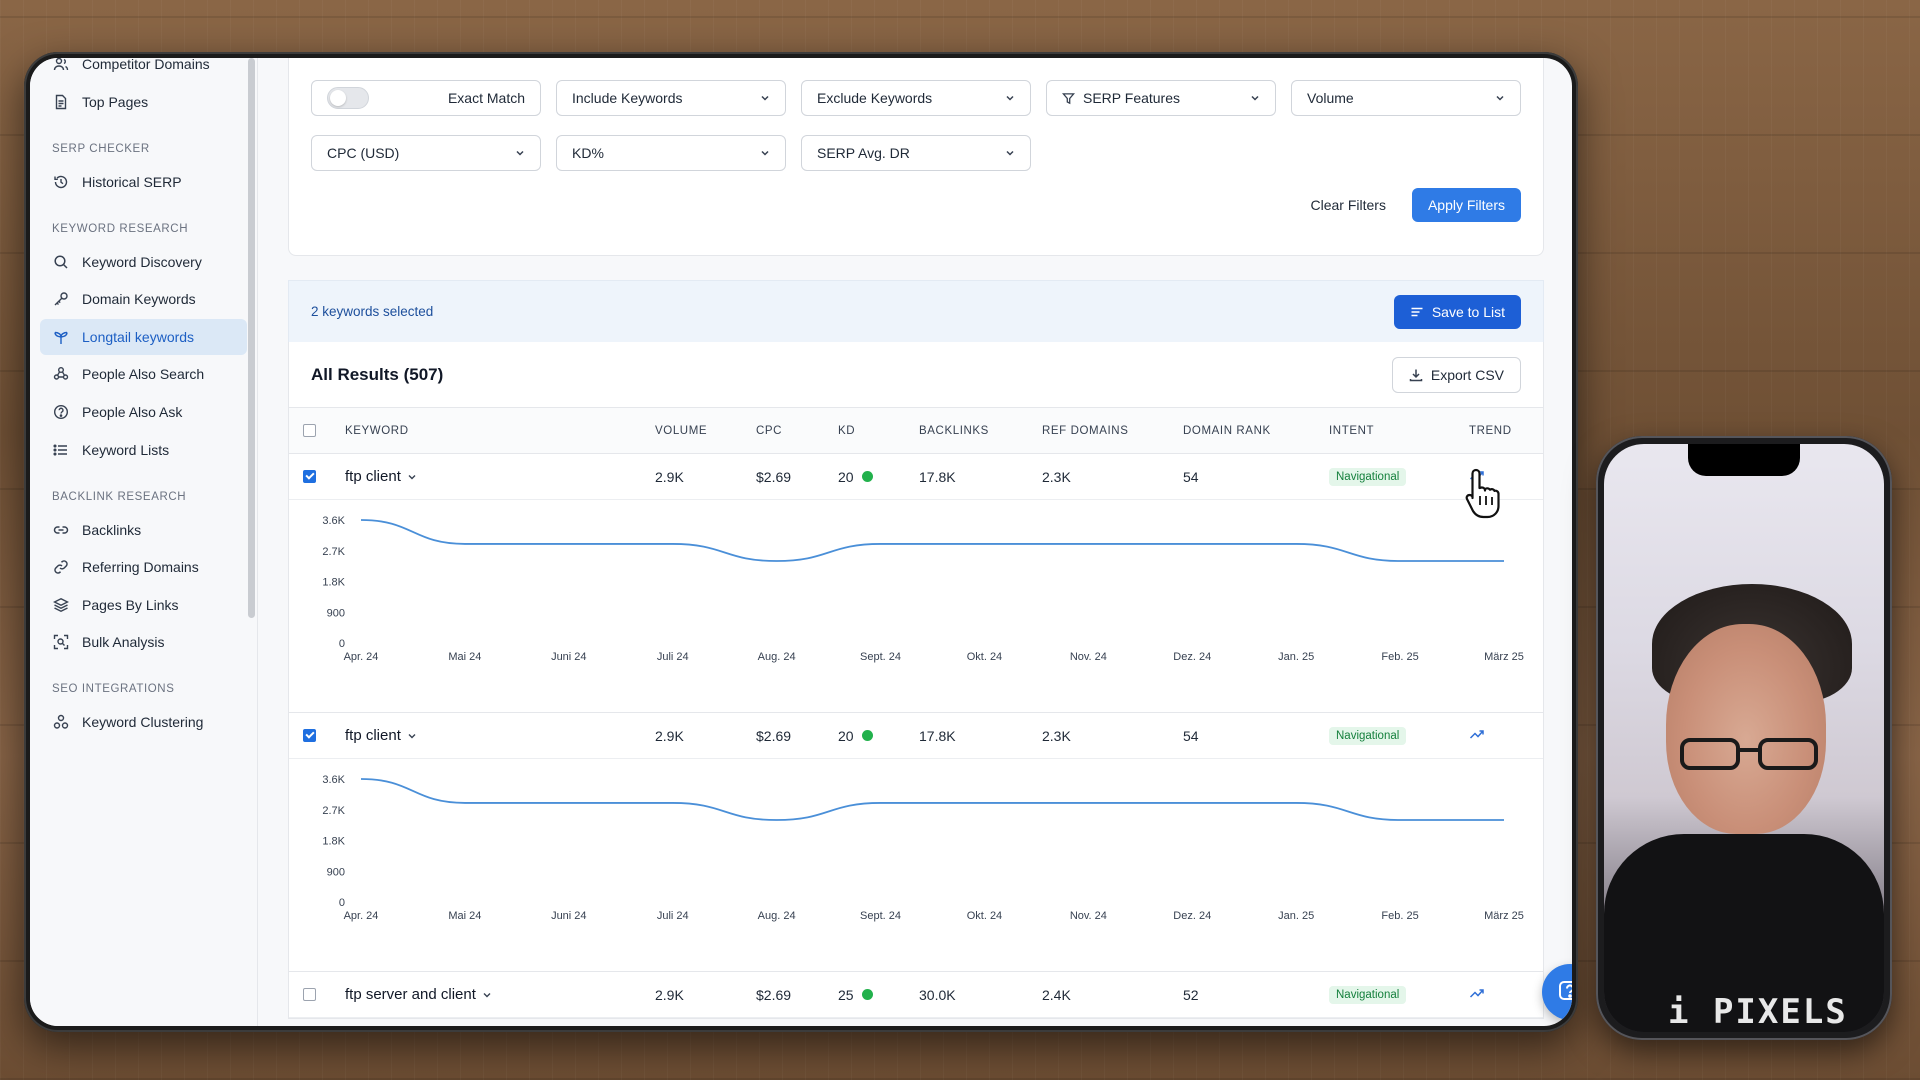  I want to click on y-tick-label: 3.6K, so click(333, 521).